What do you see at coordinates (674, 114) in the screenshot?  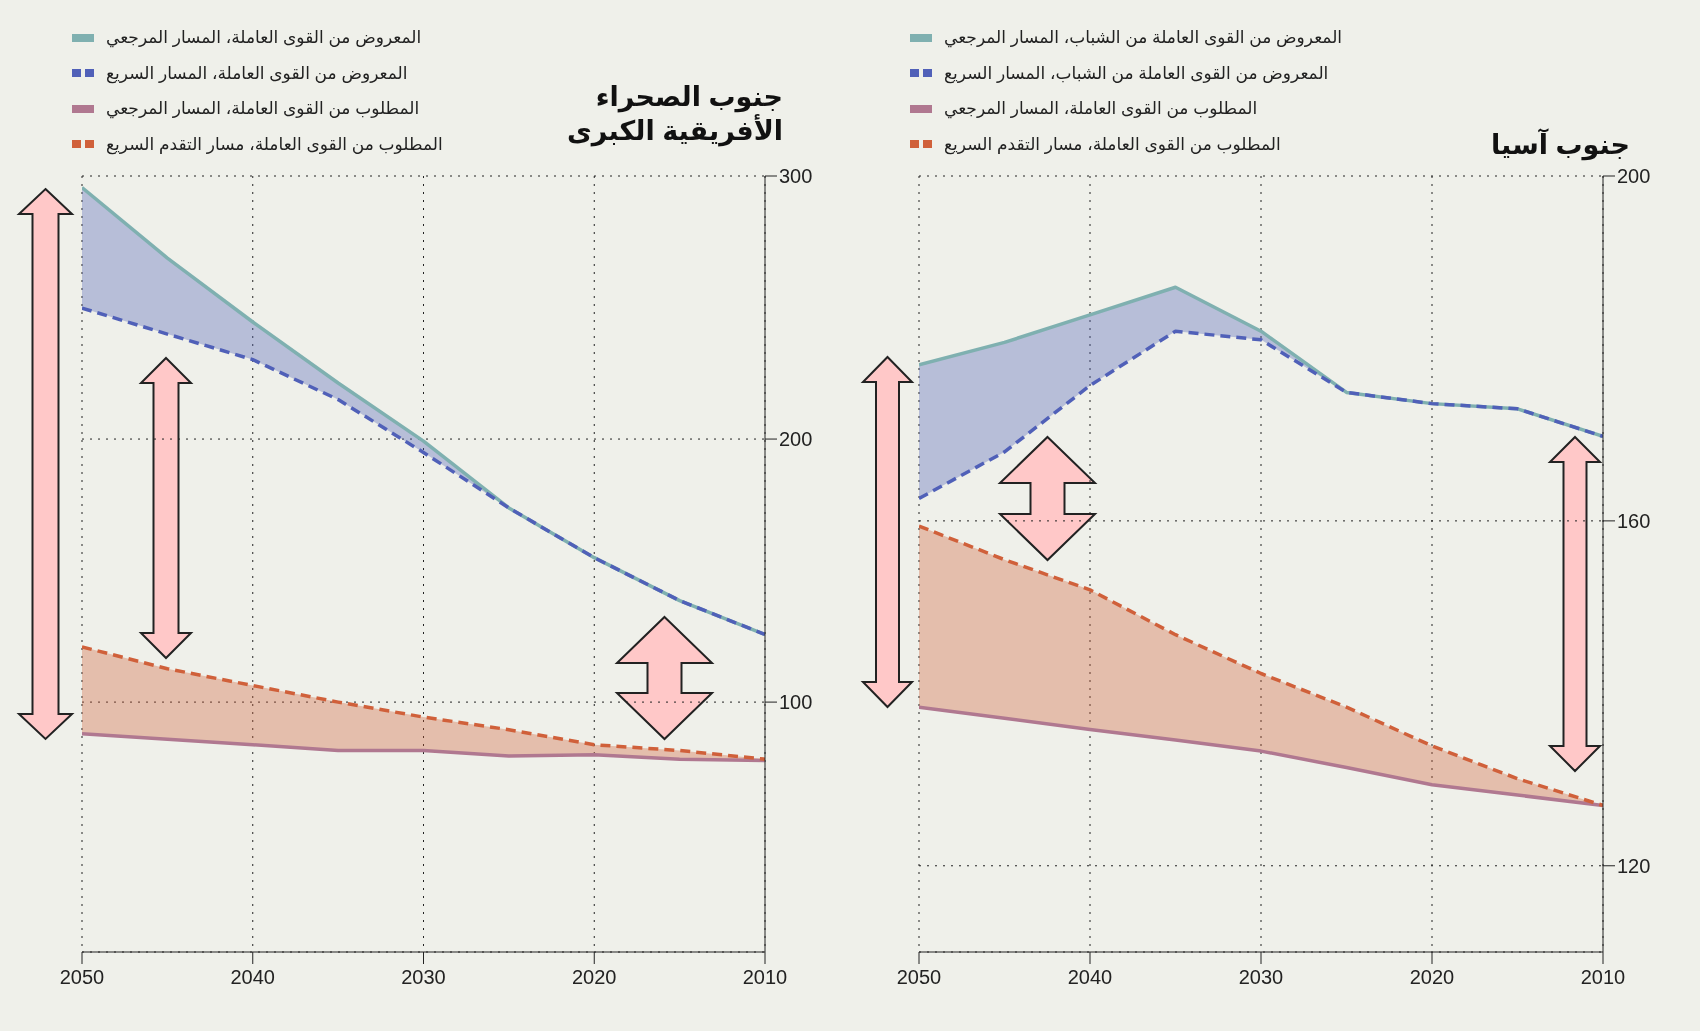 I see `chart-title: جنوب الصحراء الأفريقية الكبرى` at bounding box center [674, 114].